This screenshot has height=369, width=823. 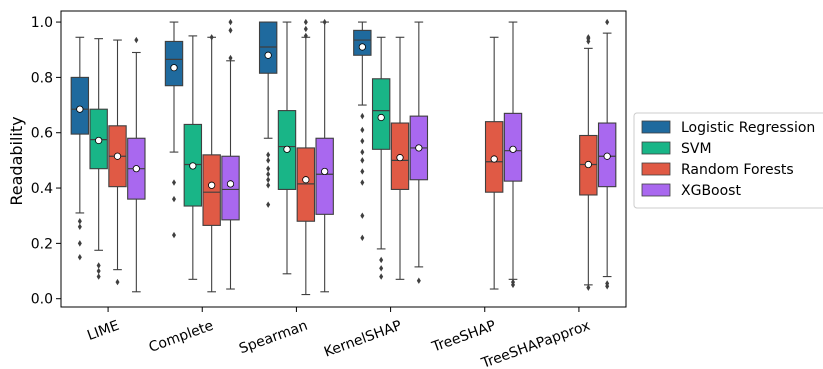 I want to click on y-tick-label: 1.0, so click(x=42, y=23).